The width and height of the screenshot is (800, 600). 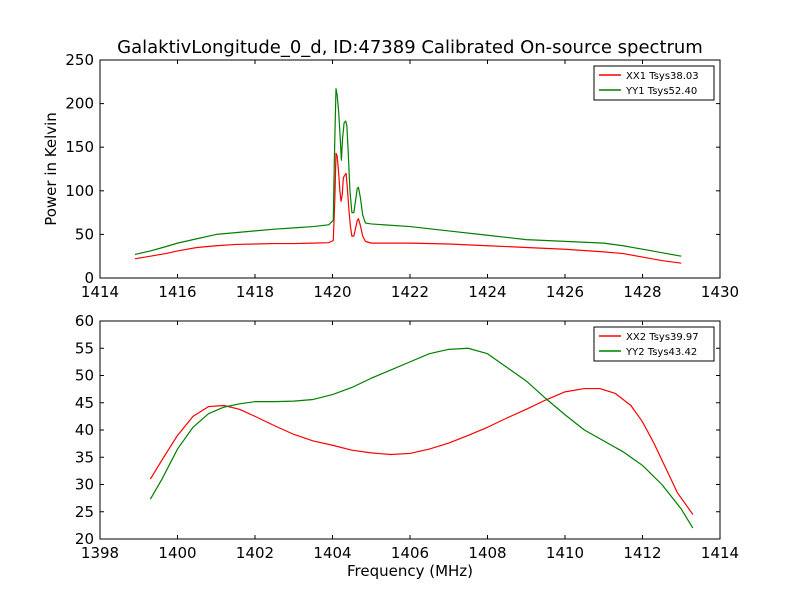 What do you see at coordinates (642, 292) in the screenshot?
I see `x-tick-label: 1428` at bounding box center [642, 292].